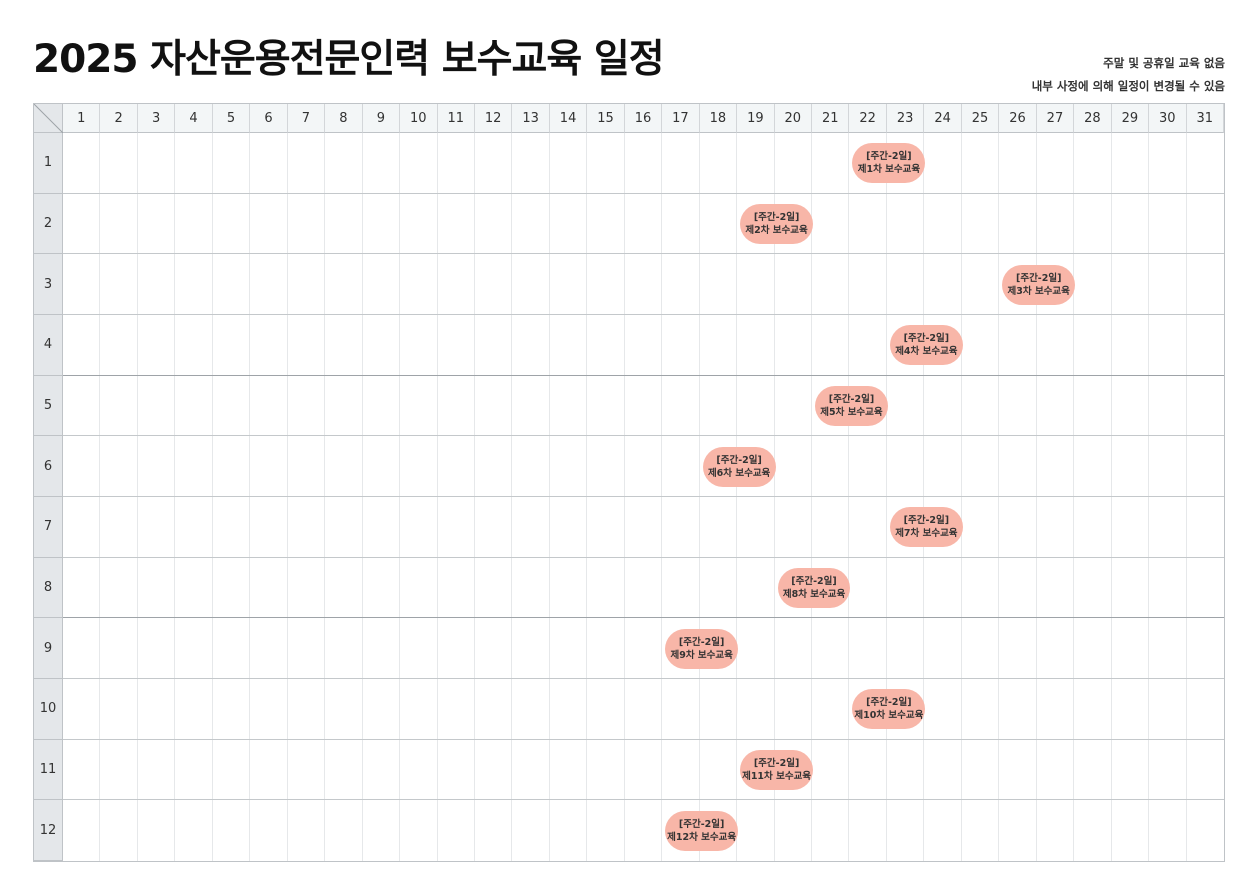 The width and height of the screenshot is (1260, 891). Describe the element at coordinates (868, 118) in the screenshot. I see `day-header: 22` at that location.